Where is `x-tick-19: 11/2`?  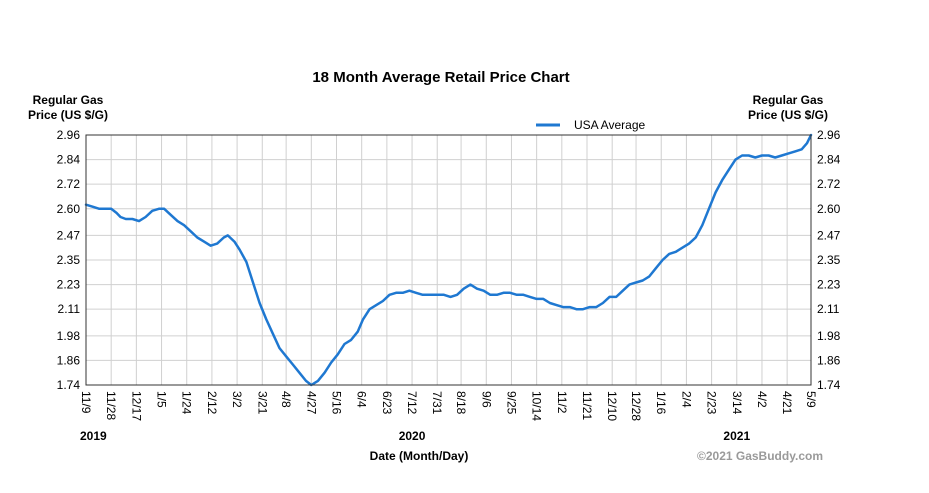
x-tick-19: 11/2 is located at coordinates (562, 402).